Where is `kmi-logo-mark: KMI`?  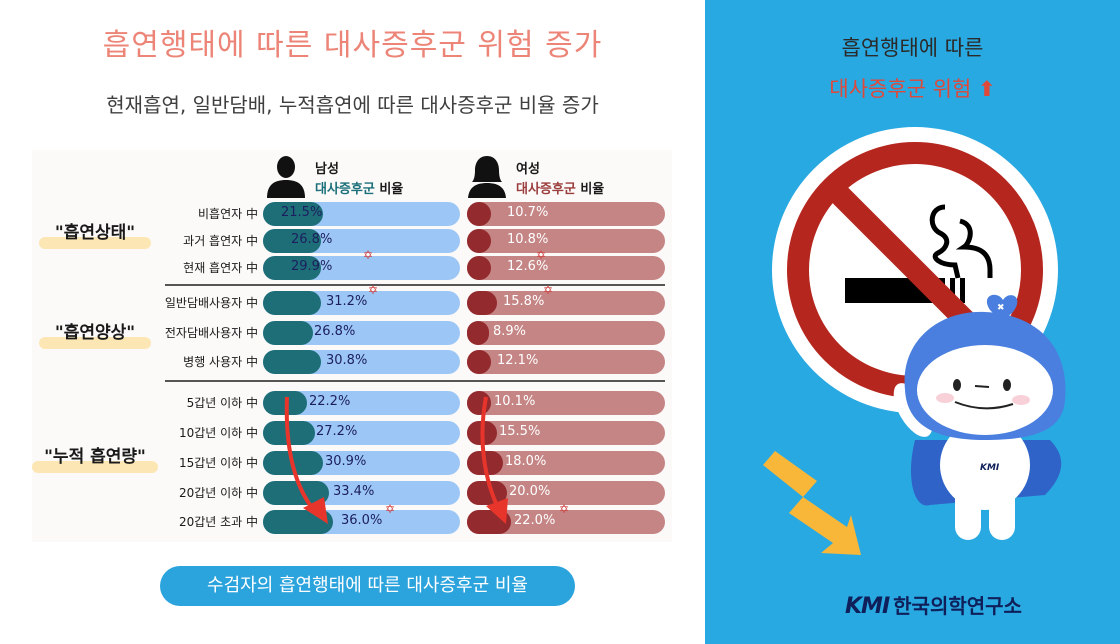 kmi-logo-mark: KMI is located at coordinates (867, 606).